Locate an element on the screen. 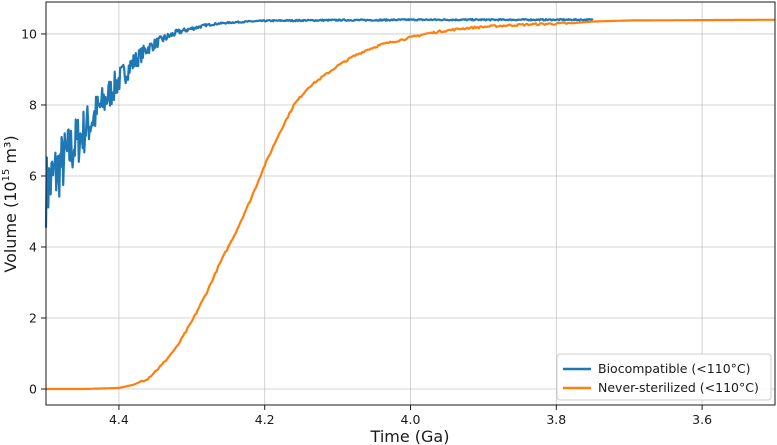 The image size is (777, 445). legend-box is located at coordinates (664, 377).